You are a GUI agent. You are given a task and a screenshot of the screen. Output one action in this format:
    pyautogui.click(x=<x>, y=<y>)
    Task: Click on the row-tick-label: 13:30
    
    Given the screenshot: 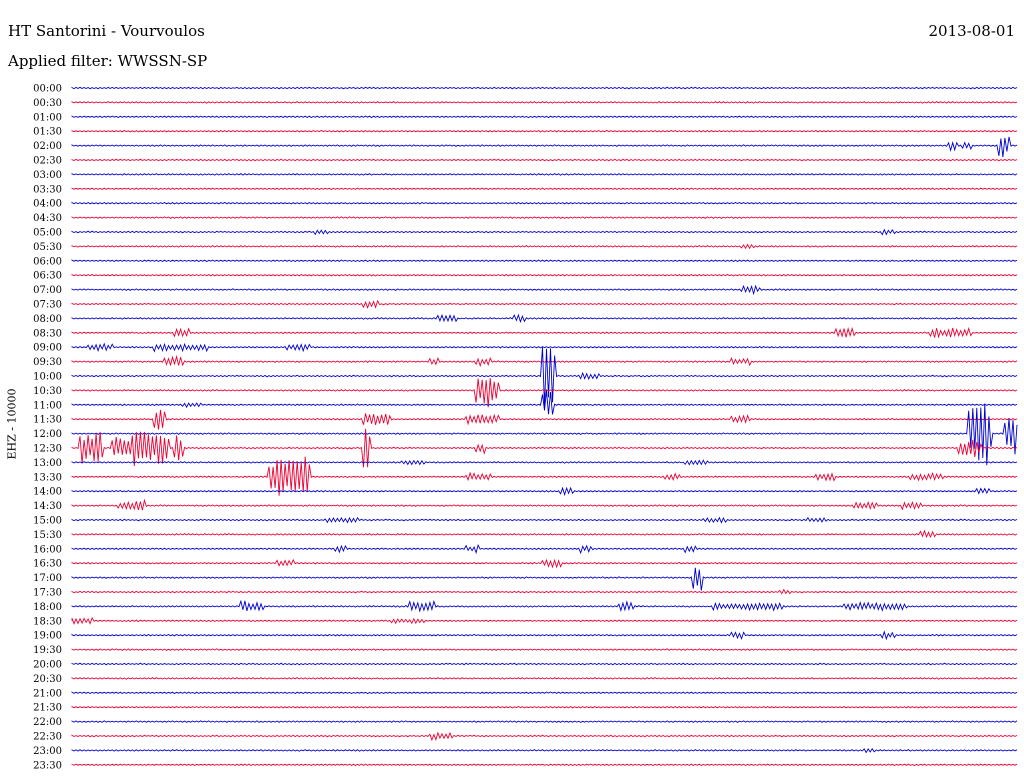 What is the action you would take?
    pyautogui.click(x=47, y=477)
    